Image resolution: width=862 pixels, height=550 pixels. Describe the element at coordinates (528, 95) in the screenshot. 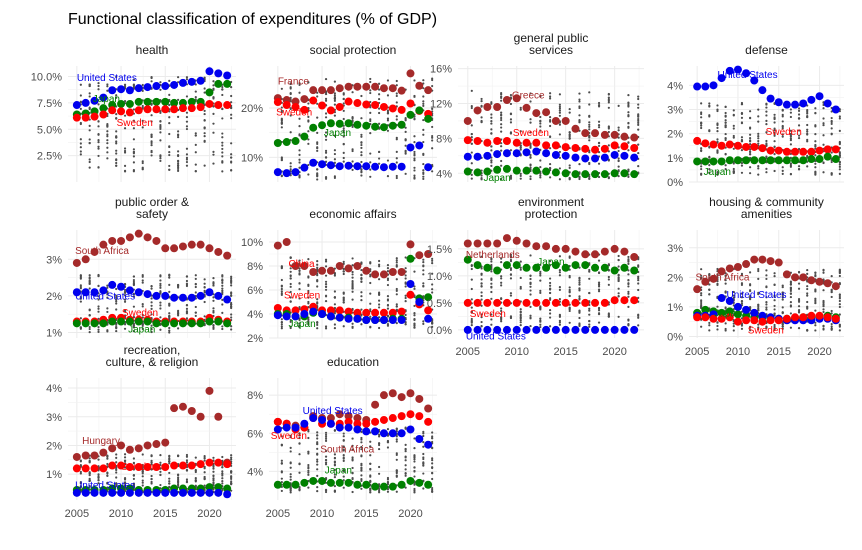

I see `series-label: Greece` at that location.